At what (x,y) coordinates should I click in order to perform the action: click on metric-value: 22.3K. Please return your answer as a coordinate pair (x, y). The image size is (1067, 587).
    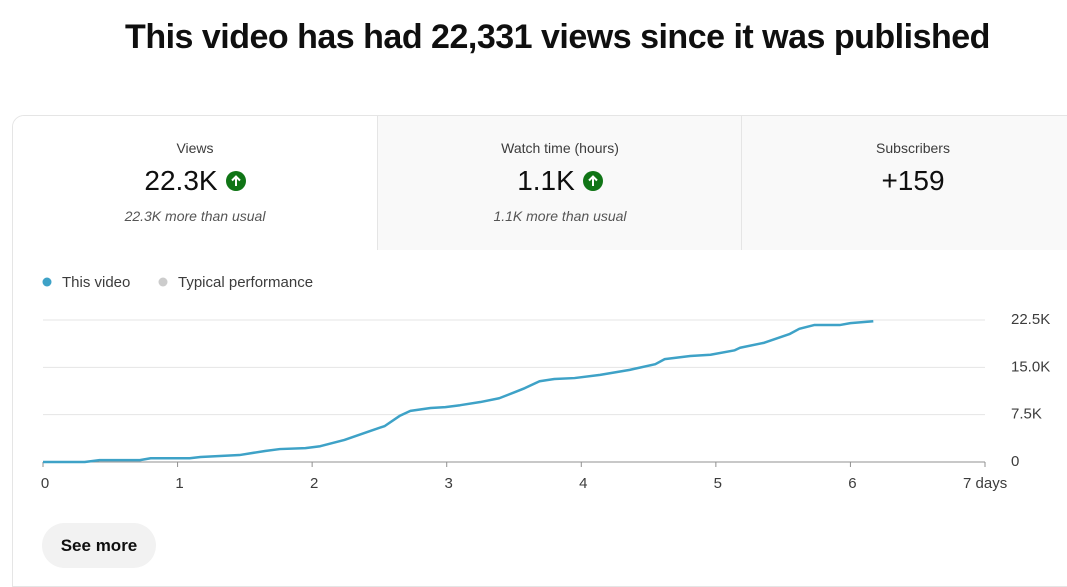
    Looking at the image, I should click on (181, 180).